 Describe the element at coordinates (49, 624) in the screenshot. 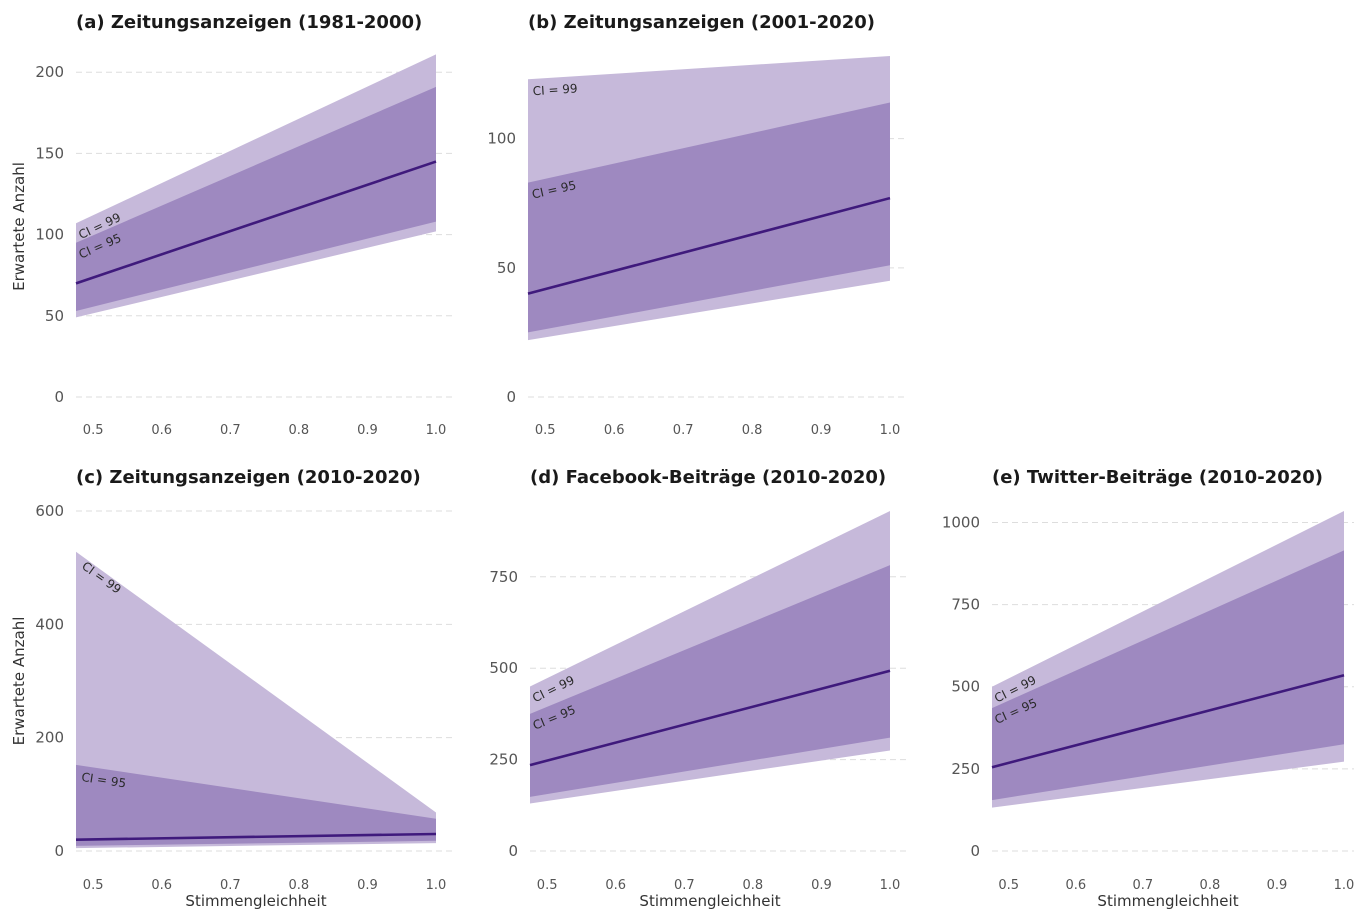

I see `y-tick-label: 400` at that location.